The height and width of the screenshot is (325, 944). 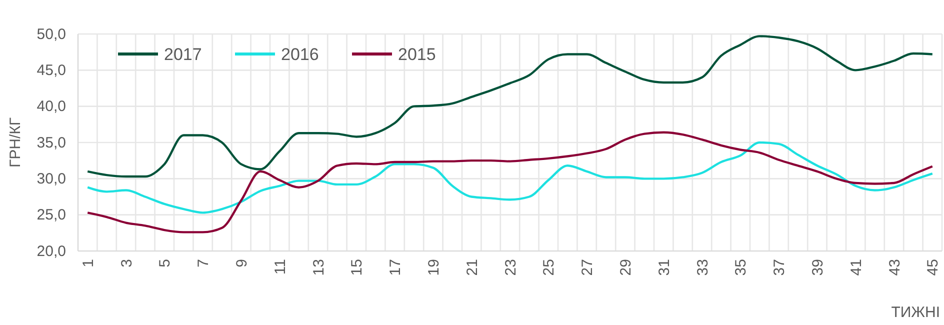 What do you see at coordinates (472, 267) in the screenshot?
I see `x-tick-label: 21` at bounding box center [472, 267].